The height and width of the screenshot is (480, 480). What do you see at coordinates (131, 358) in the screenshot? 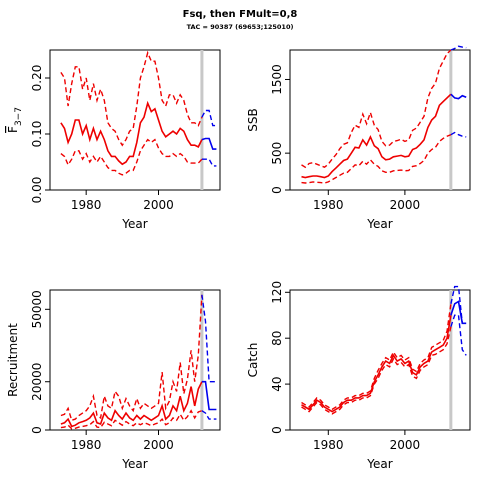
I see `series-recruitment-historic-upper` at bounding box center [131, 358].